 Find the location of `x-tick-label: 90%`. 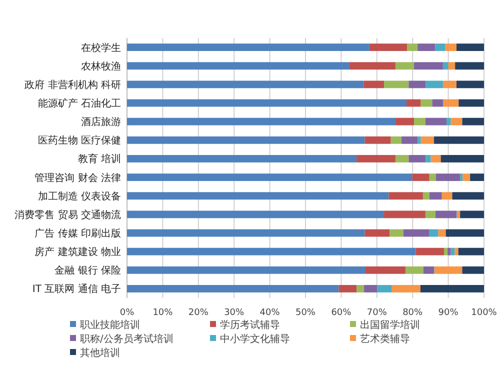

x-tick-label: 90% is located at coordinates (448, 313).